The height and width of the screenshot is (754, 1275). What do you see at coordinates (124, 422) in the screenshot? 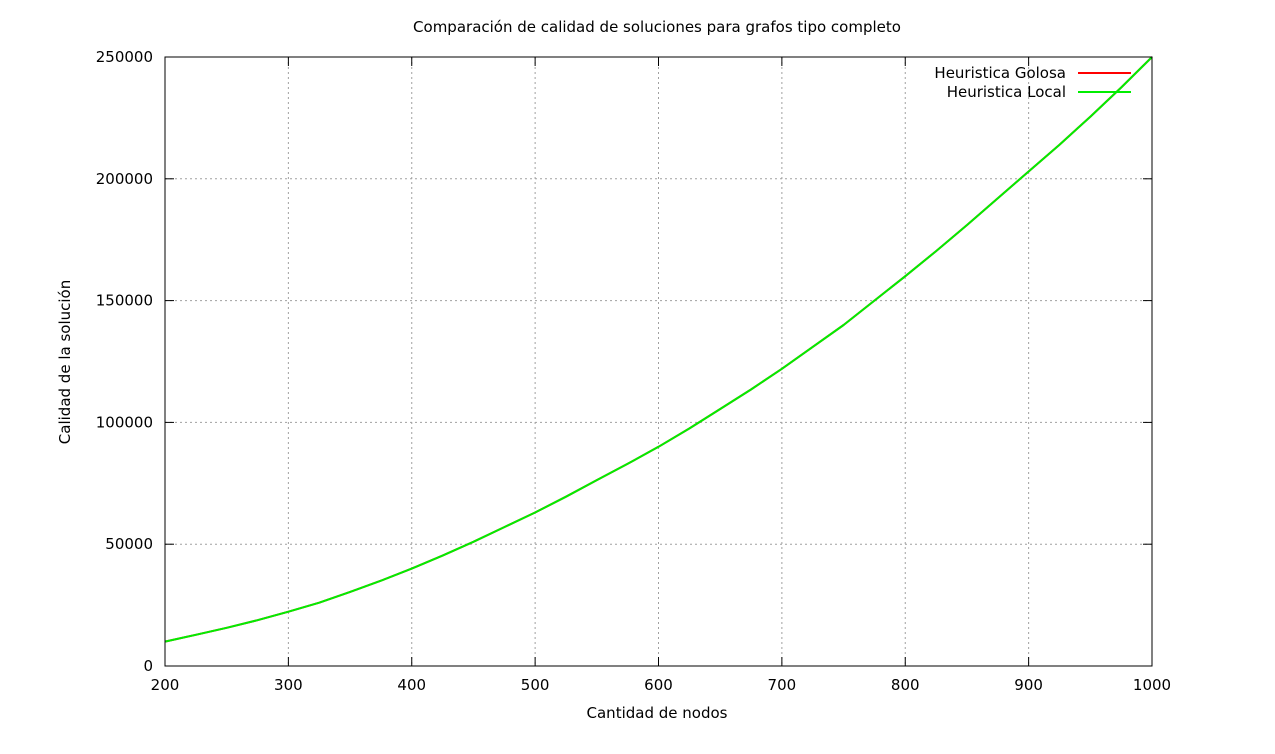
I see `y-tick-label: 100000` at bounding box center [124, 422].